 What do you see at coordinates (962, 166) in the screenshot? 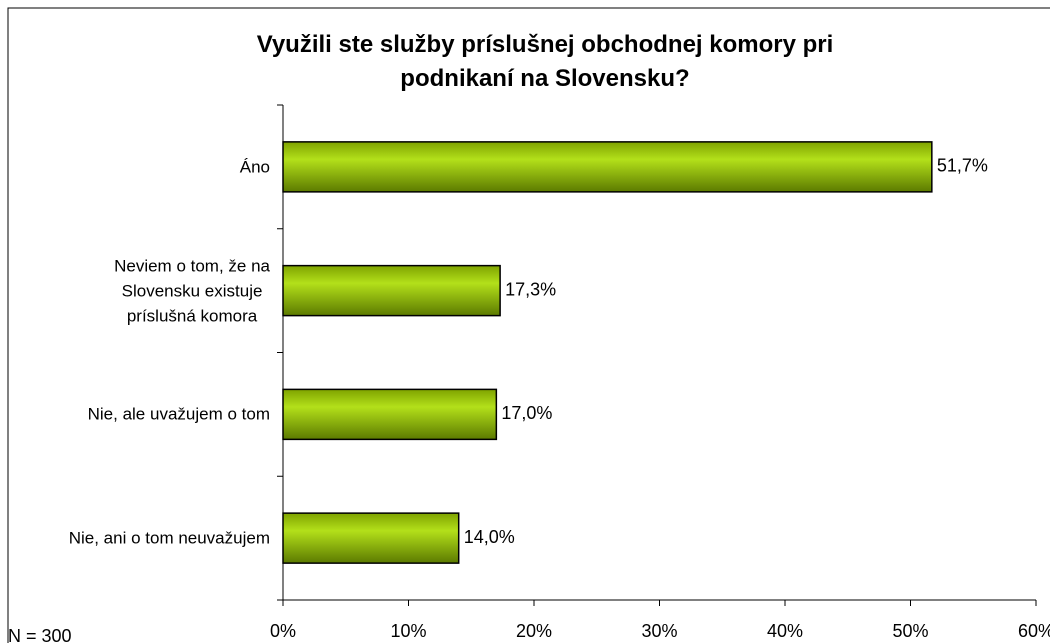
I see `value-label: 51,7%` at bounding box center [962, 166].